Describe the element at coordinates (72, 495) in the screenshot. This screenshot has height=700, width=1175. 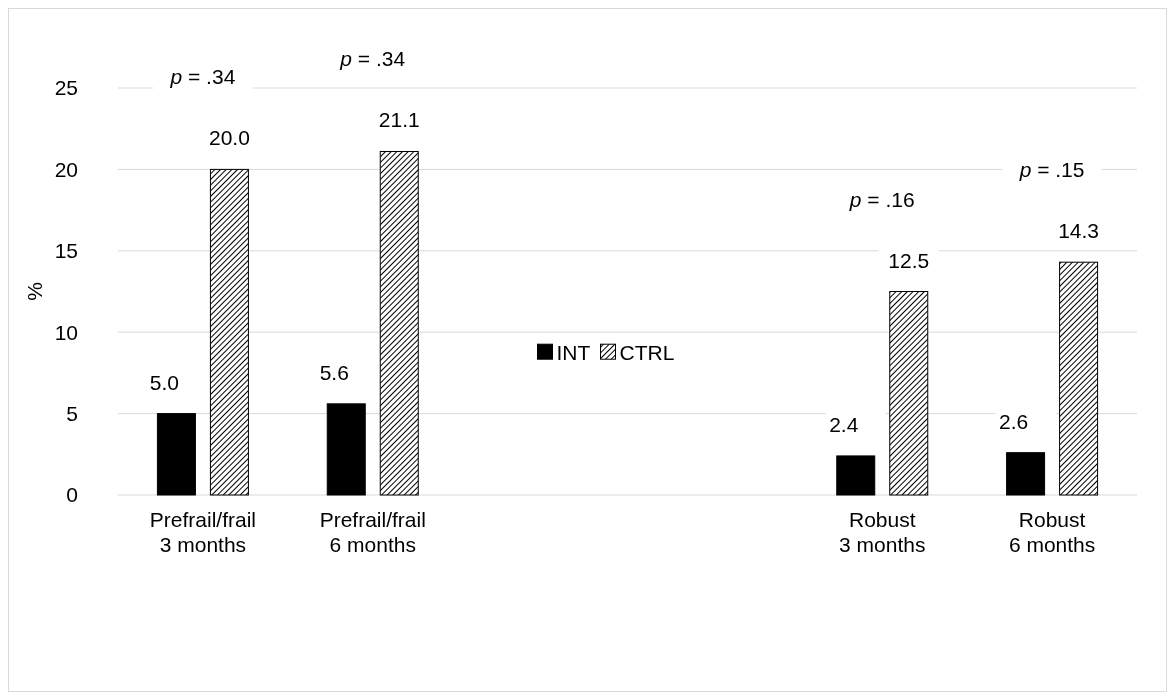
I see `y-tick-label: 0` at that location.